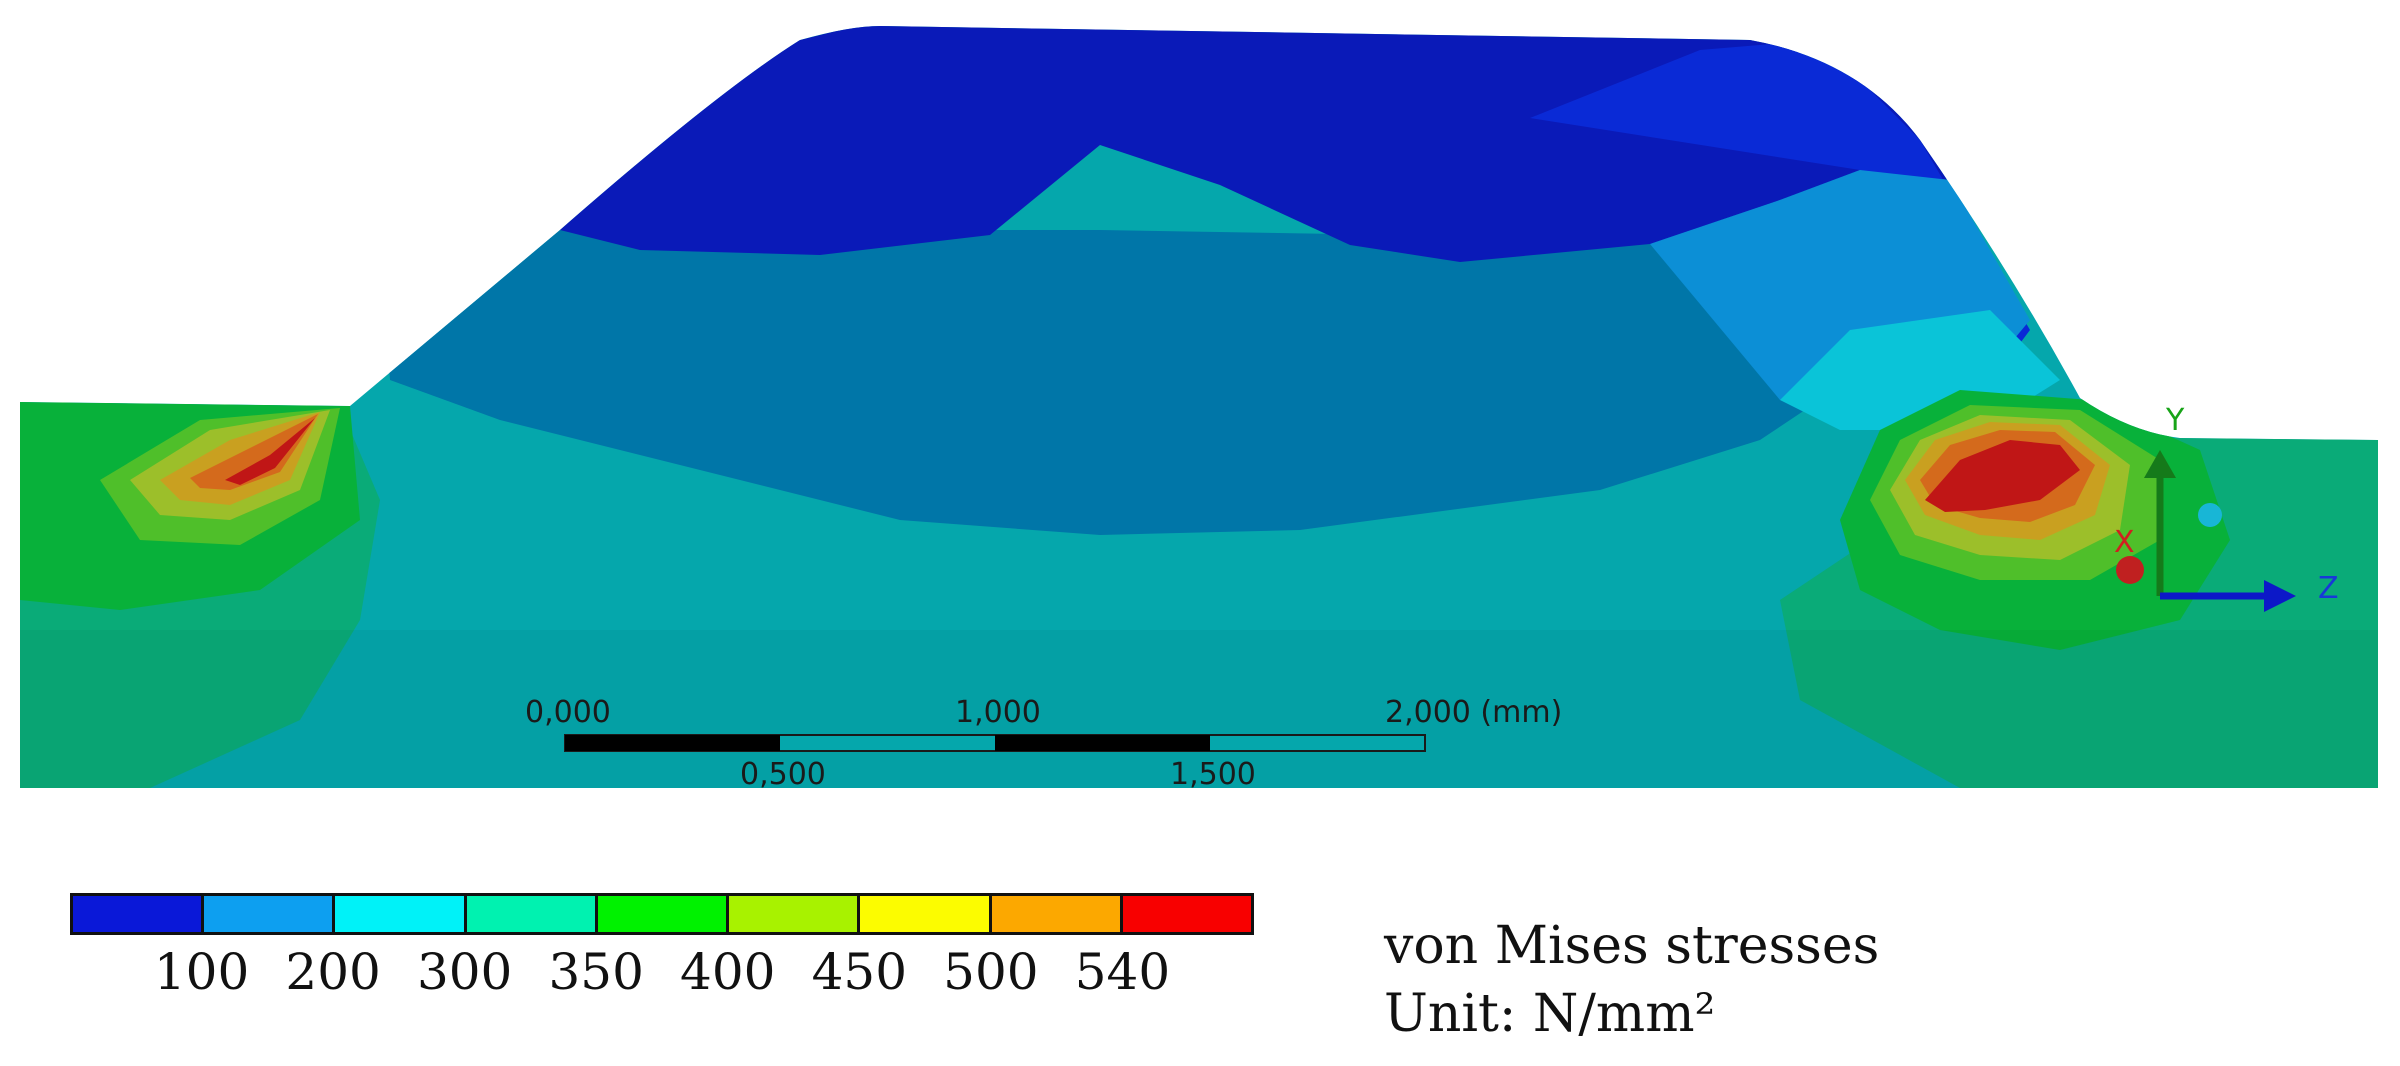  Describe the element at coordinates (998, 712) in the screenshot. I see `scale-label-1000: 1,000` at that location.